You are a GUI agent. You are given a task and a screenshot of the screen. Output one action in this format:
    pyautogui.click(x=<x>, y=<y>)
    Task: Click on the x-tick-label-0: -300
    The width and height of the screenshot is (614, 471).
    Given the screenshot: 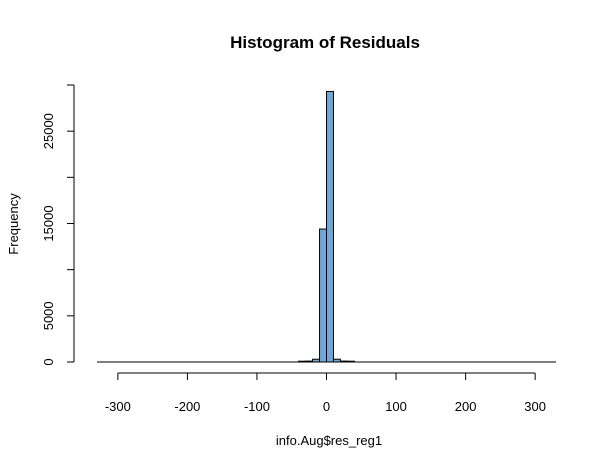 What is the action you would take?
    pyautogui.click(x=118, y=406)
    